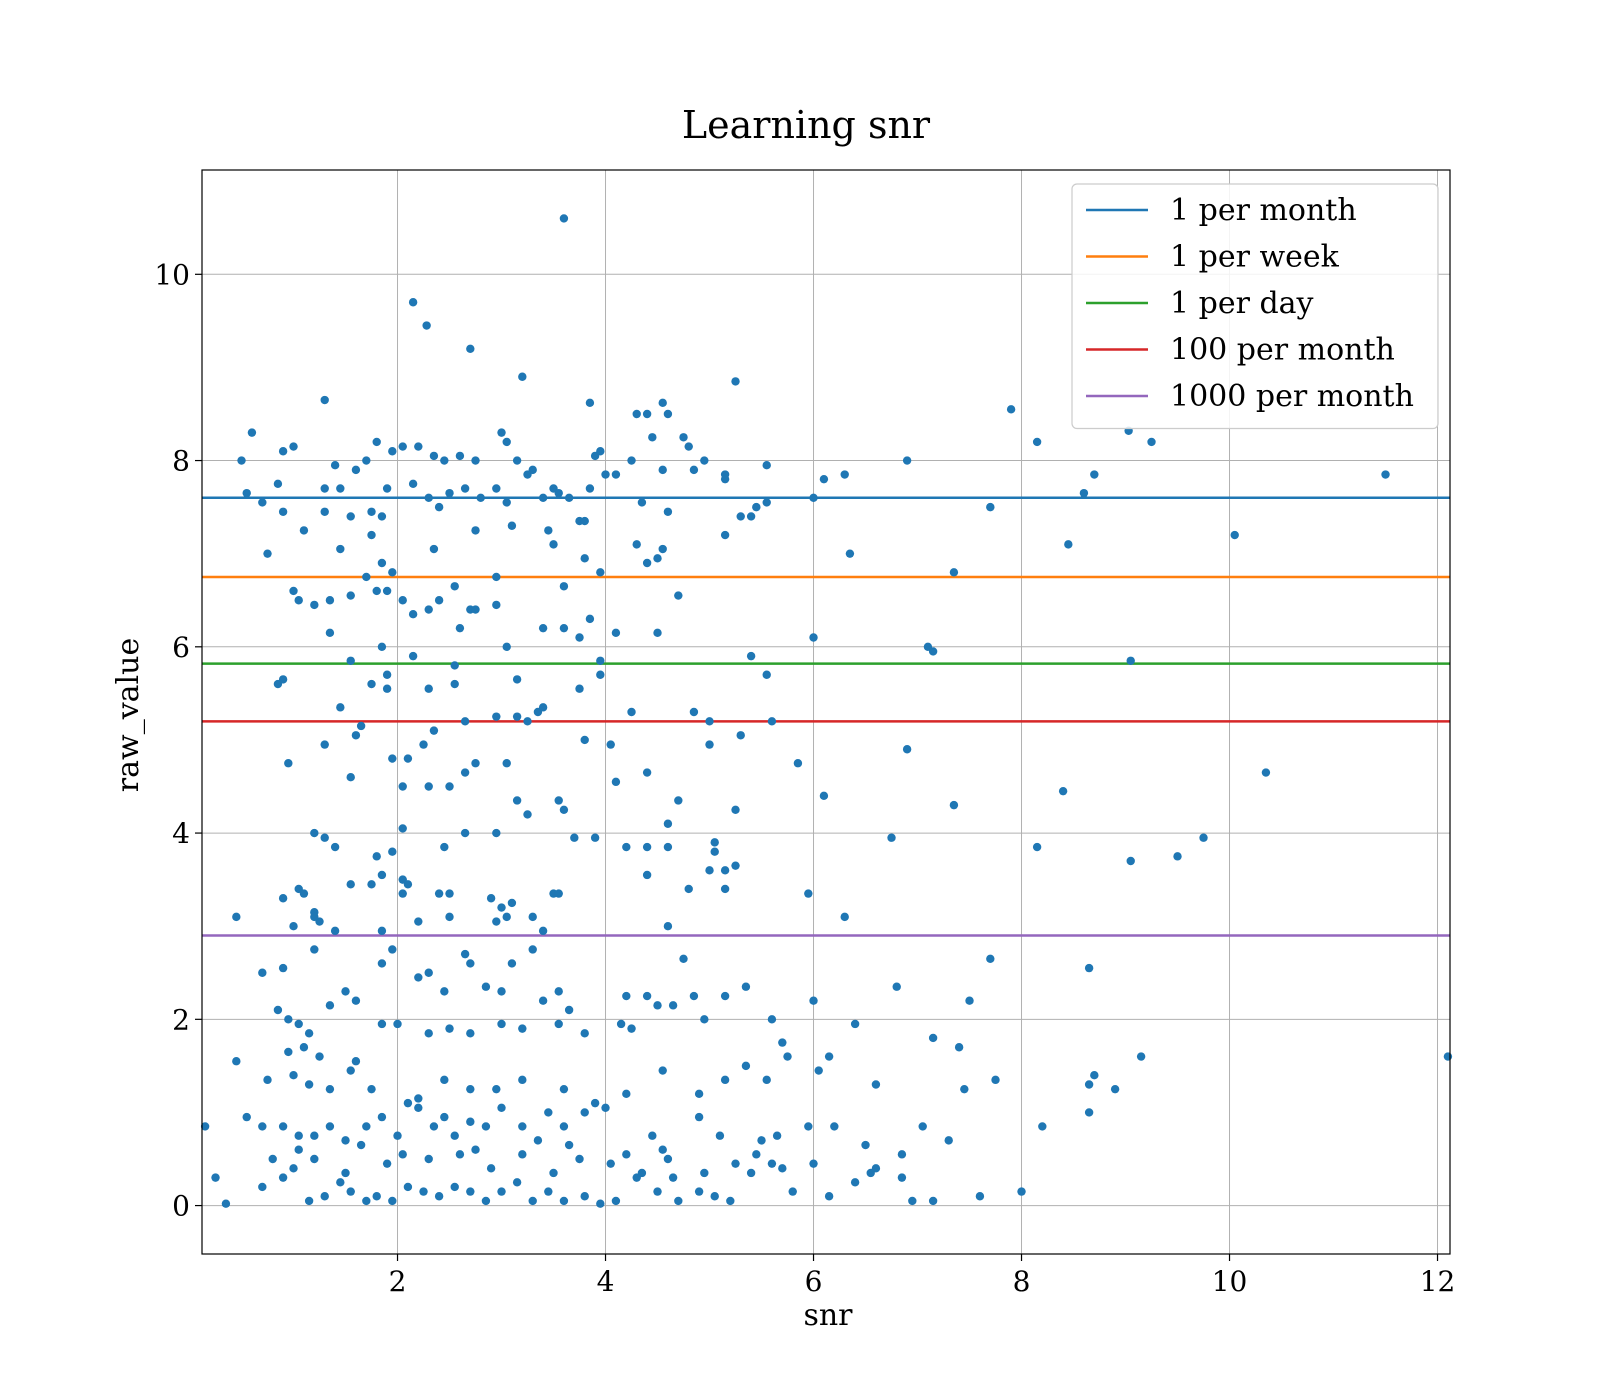 The width and height of the screenshot is (1600, 1400). Describe the element at coordinates (181, 461) in the screenshot. I see `y-tick-label: 8` at that location.